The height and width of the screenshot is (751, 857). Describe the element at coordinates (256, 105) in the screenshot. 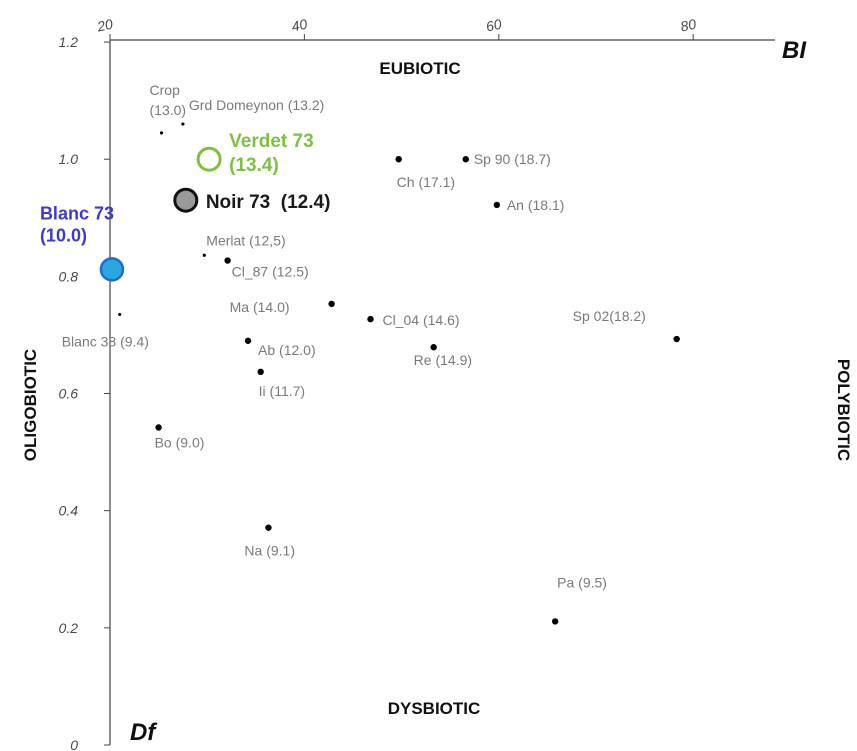

I see `point-grd-domeynon-13-2-label: Grd Domeynon (13.2)` at that location.